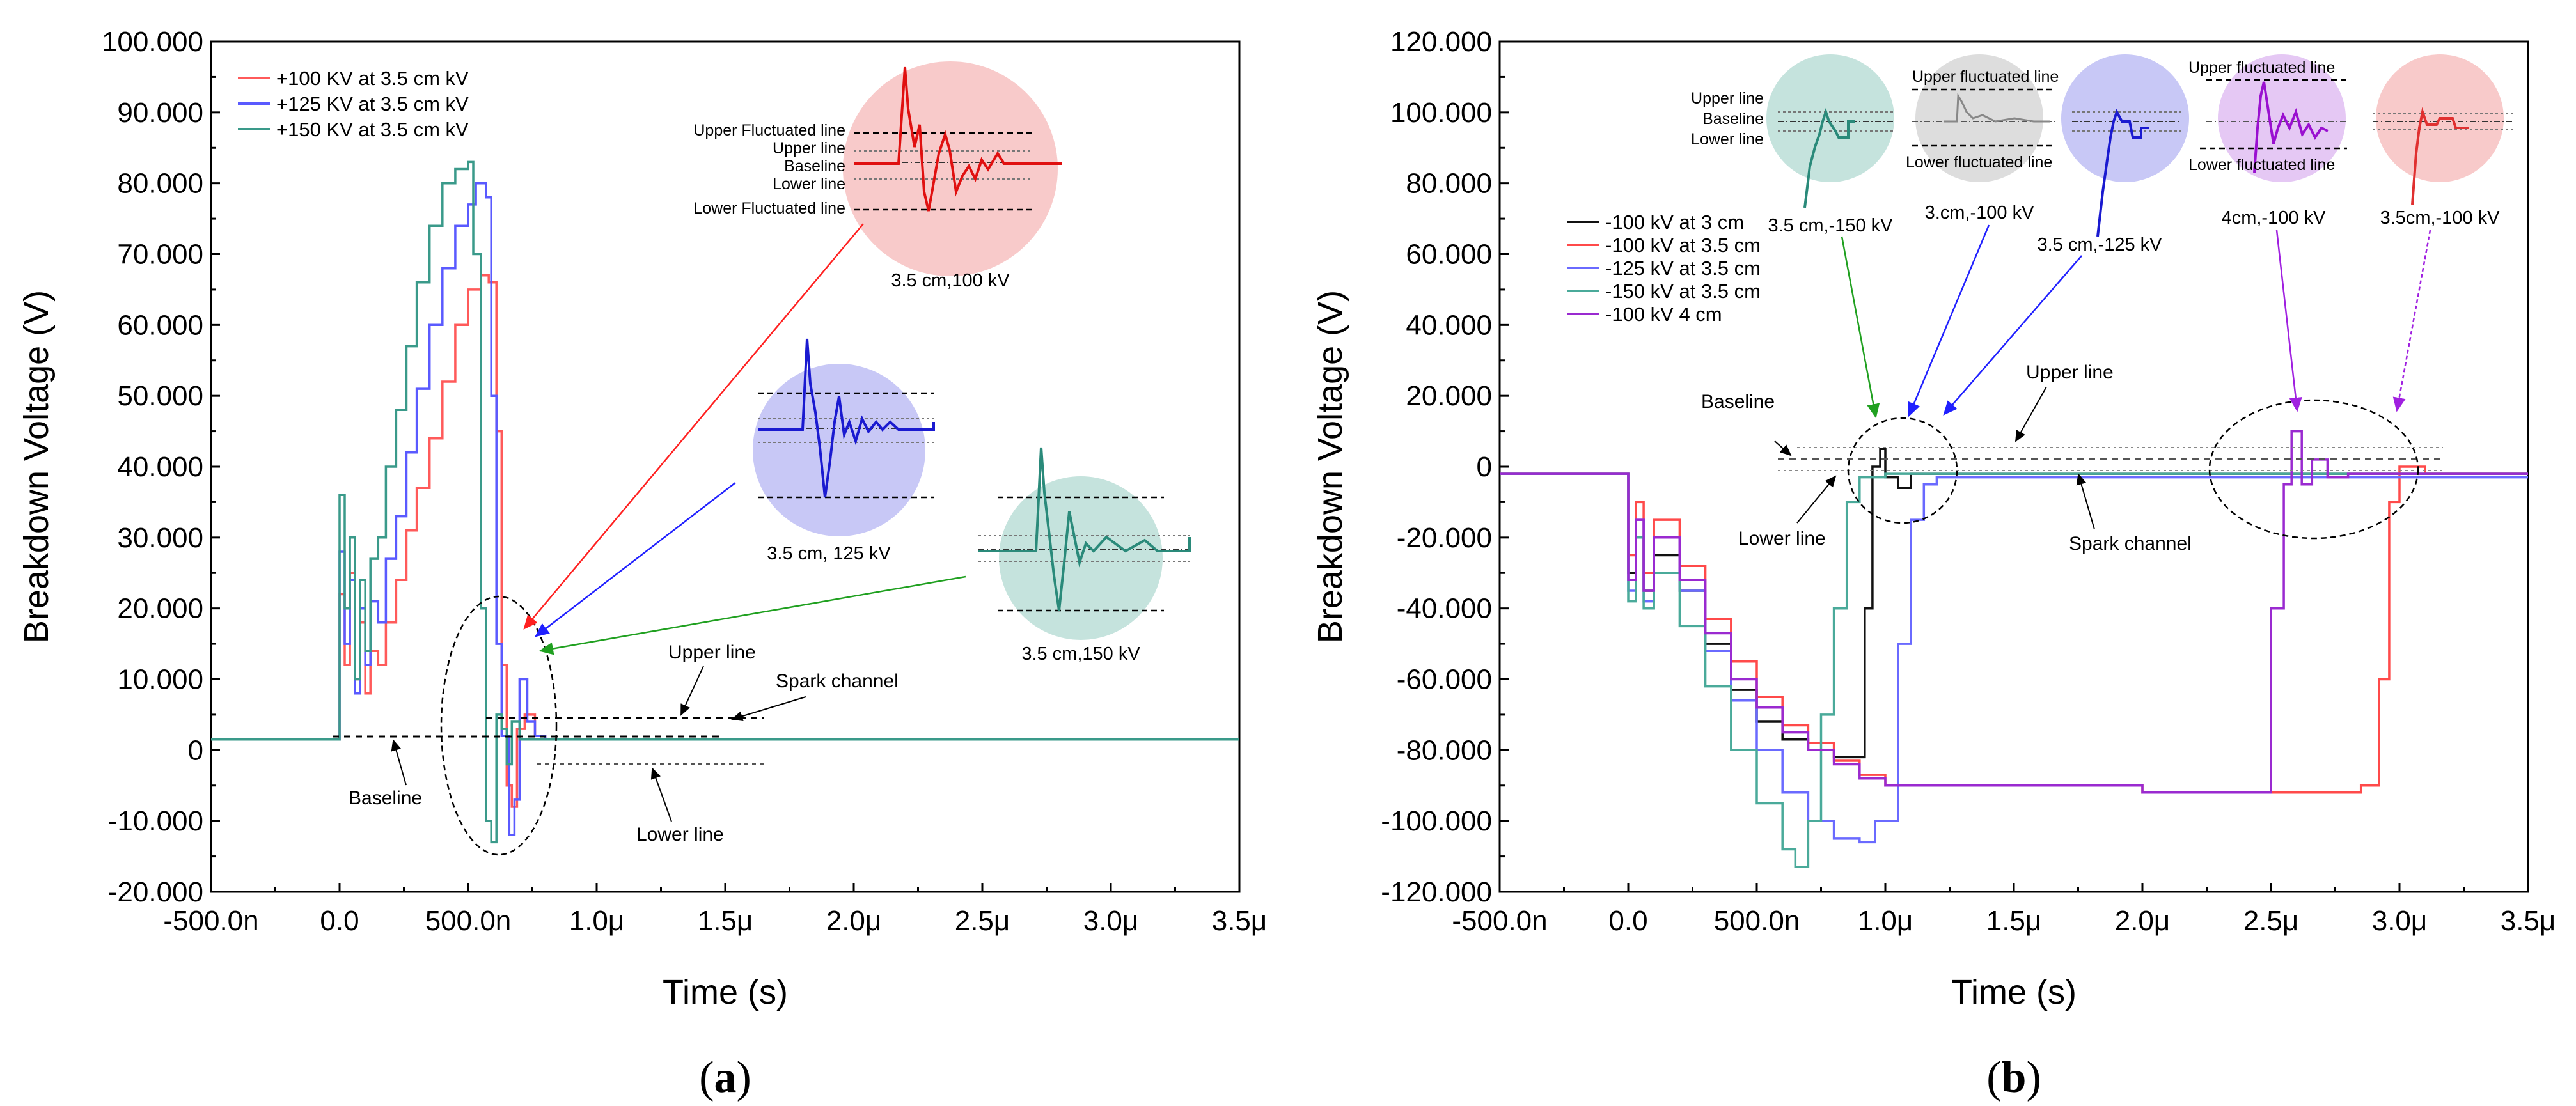 Image resolution: width=2576 pixels, height=1106 pixels. Describe the element at coordinates (2288, 321) in the screenshot. I see `panel-b-inset-4cm-pointer` at that location.